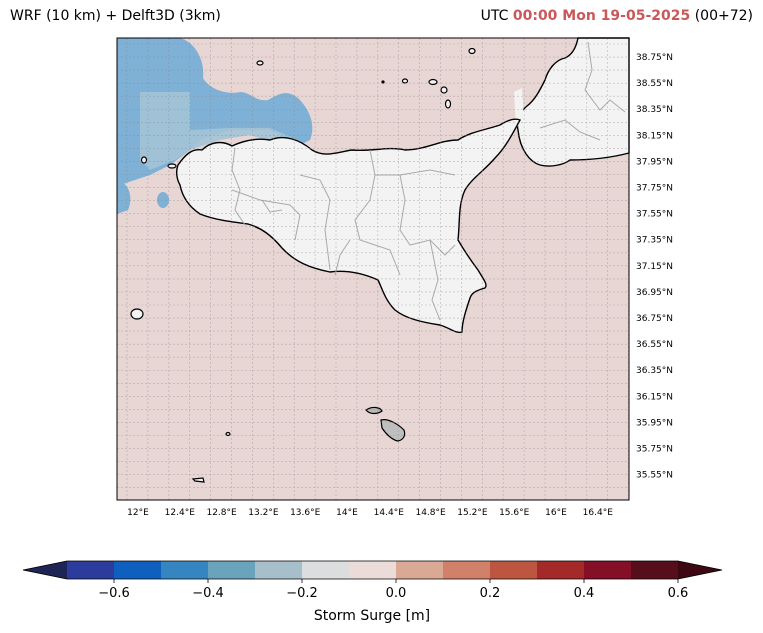 This screenshot has width=763, height=633. Describe the element at coordinates (654, 162) in the screenshot. I see `lat-tick-label: 37.95°N` at that location.